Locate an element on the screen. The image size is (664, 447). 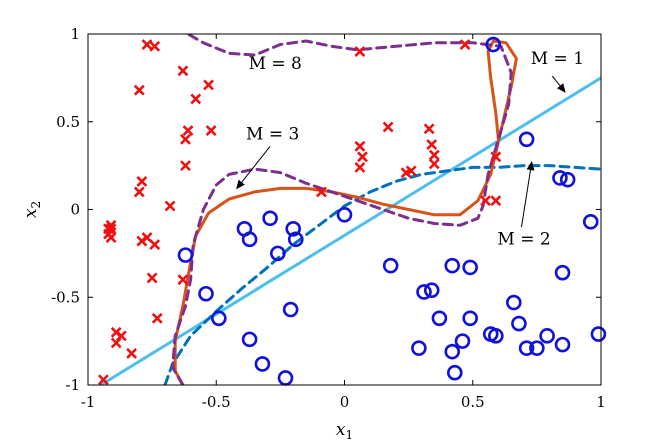
annotation-label: M = 3 is located at coordinates (272, 134).